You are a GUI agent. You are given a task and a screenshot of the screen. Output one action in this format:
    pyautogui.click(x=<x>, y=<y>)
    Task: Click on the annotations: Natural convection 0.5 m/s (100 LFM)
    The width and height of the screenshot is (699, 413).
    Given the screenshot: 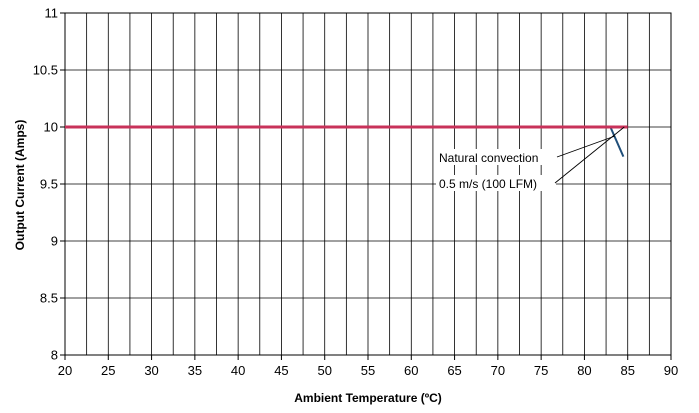 What is the action you would take?
    pyautogui.click(x=530, y=158)
    